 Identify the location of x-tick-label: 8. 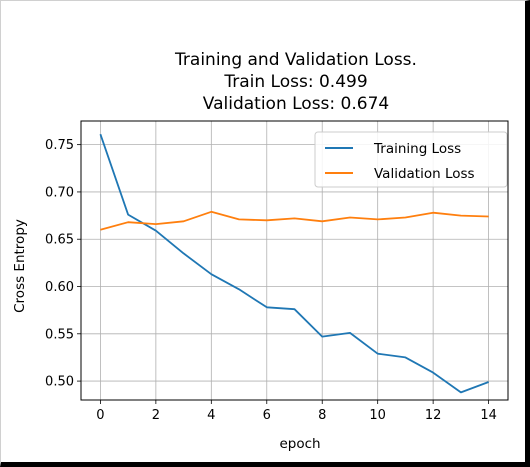
(322, 415).